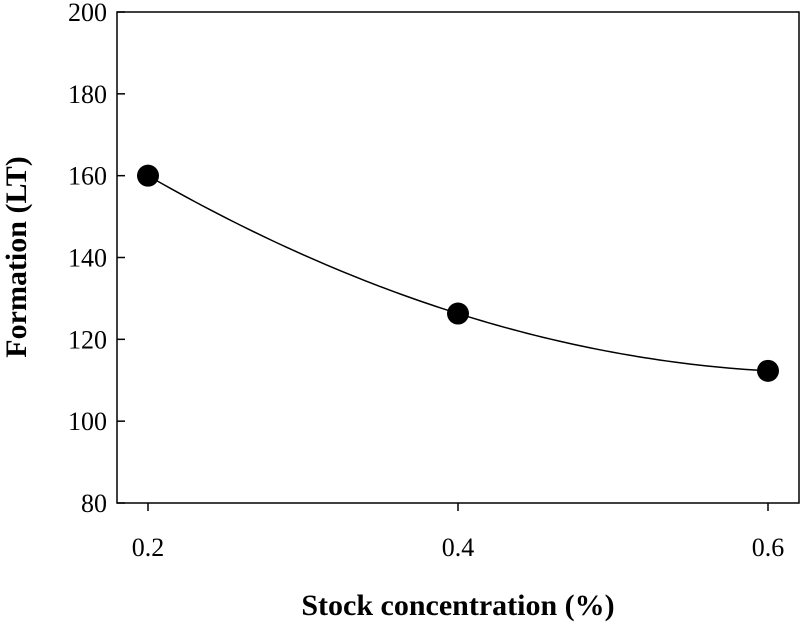 This screenshot has height=627, width=803. Describe the element at coordinates (458, 547) in the screenshot. I see `x-tick-label: 0.4` at that location.